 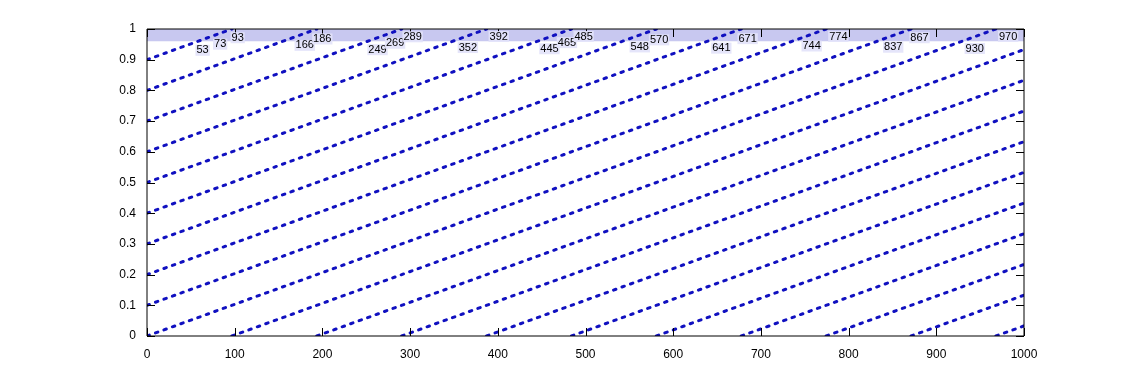 I want to click on annotation: 970, so click(x=1008, y=35).